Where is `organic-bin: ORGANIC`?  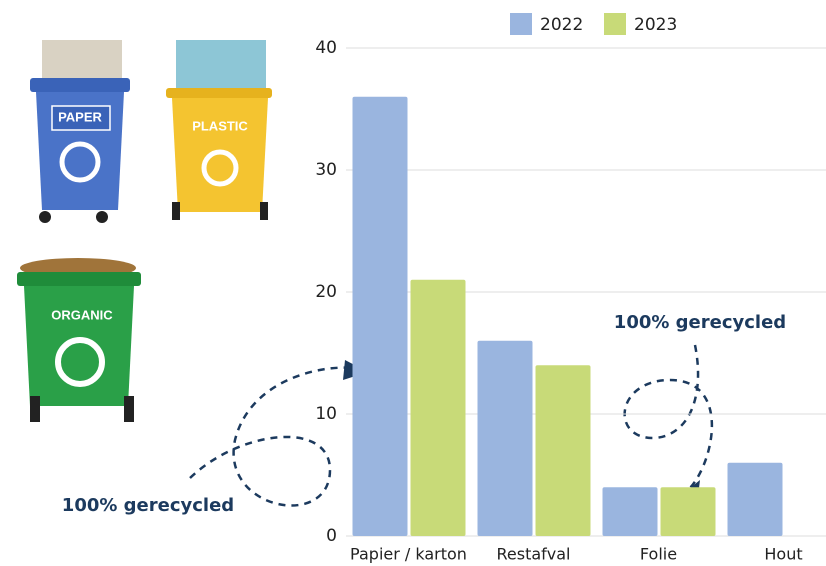 organic-bin: ORGANIC is located at coordinates (79, 340).